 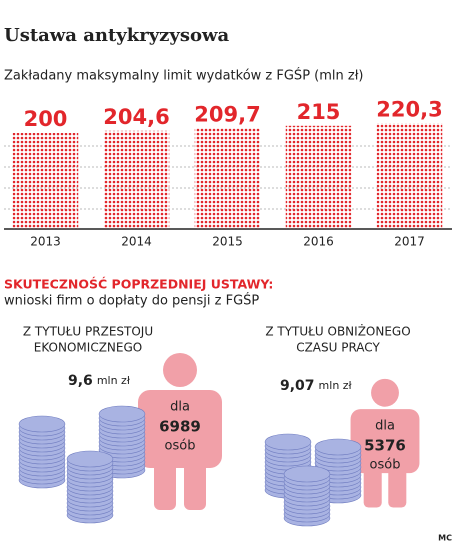 I want to click on value-label: 200, so click(x=46, y=119).